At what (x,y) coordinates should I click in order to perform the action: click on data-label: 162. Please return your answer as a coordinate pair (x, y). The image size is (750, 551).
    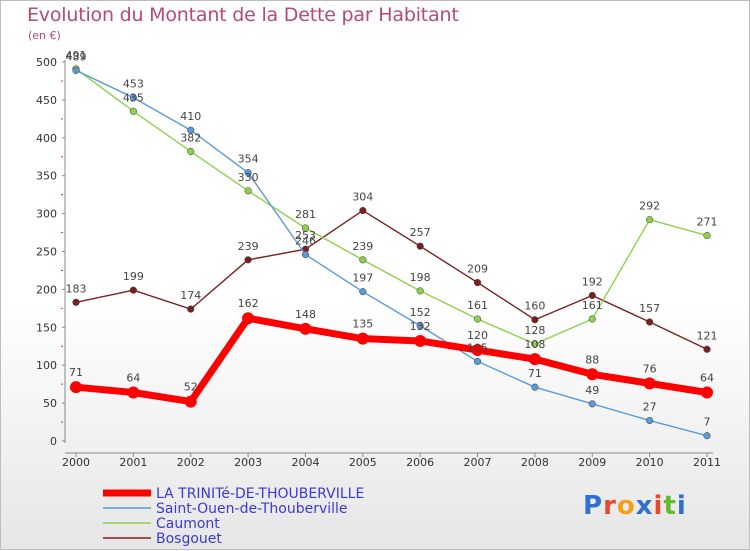
    Looking at the image, I should click on (248, 303).